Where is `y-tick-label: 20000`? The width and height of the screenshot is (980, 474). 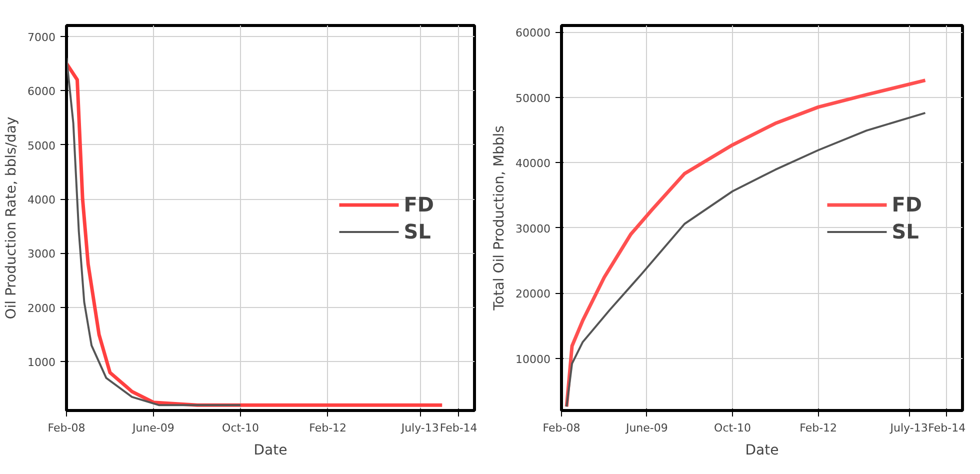 y-tick-label: 20000 is located at coordinates (533, 294).